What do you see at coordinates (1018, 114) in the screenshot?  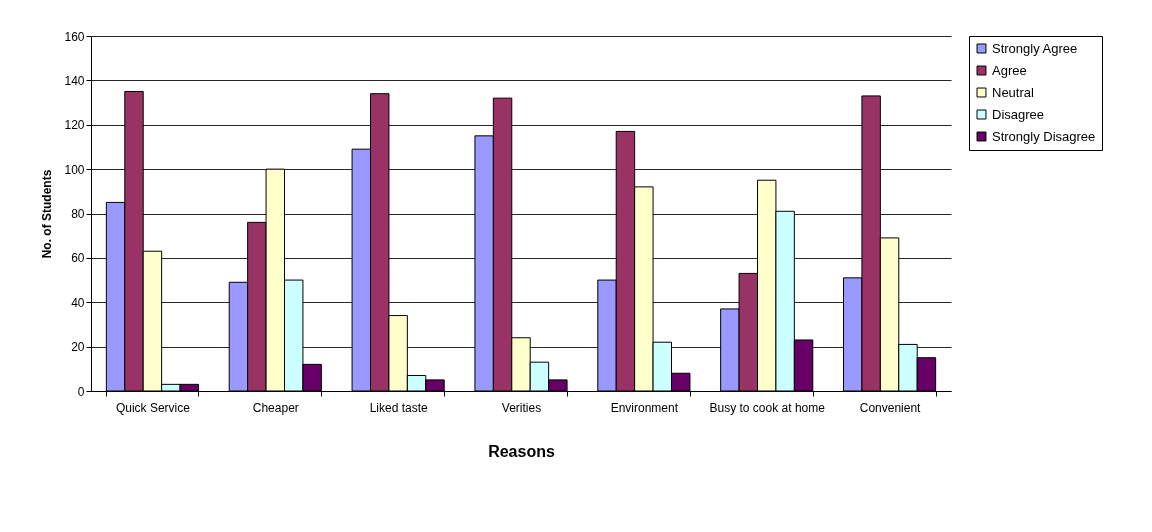 I see `legend-label: Disagree` at bounding box center [1018, 114].